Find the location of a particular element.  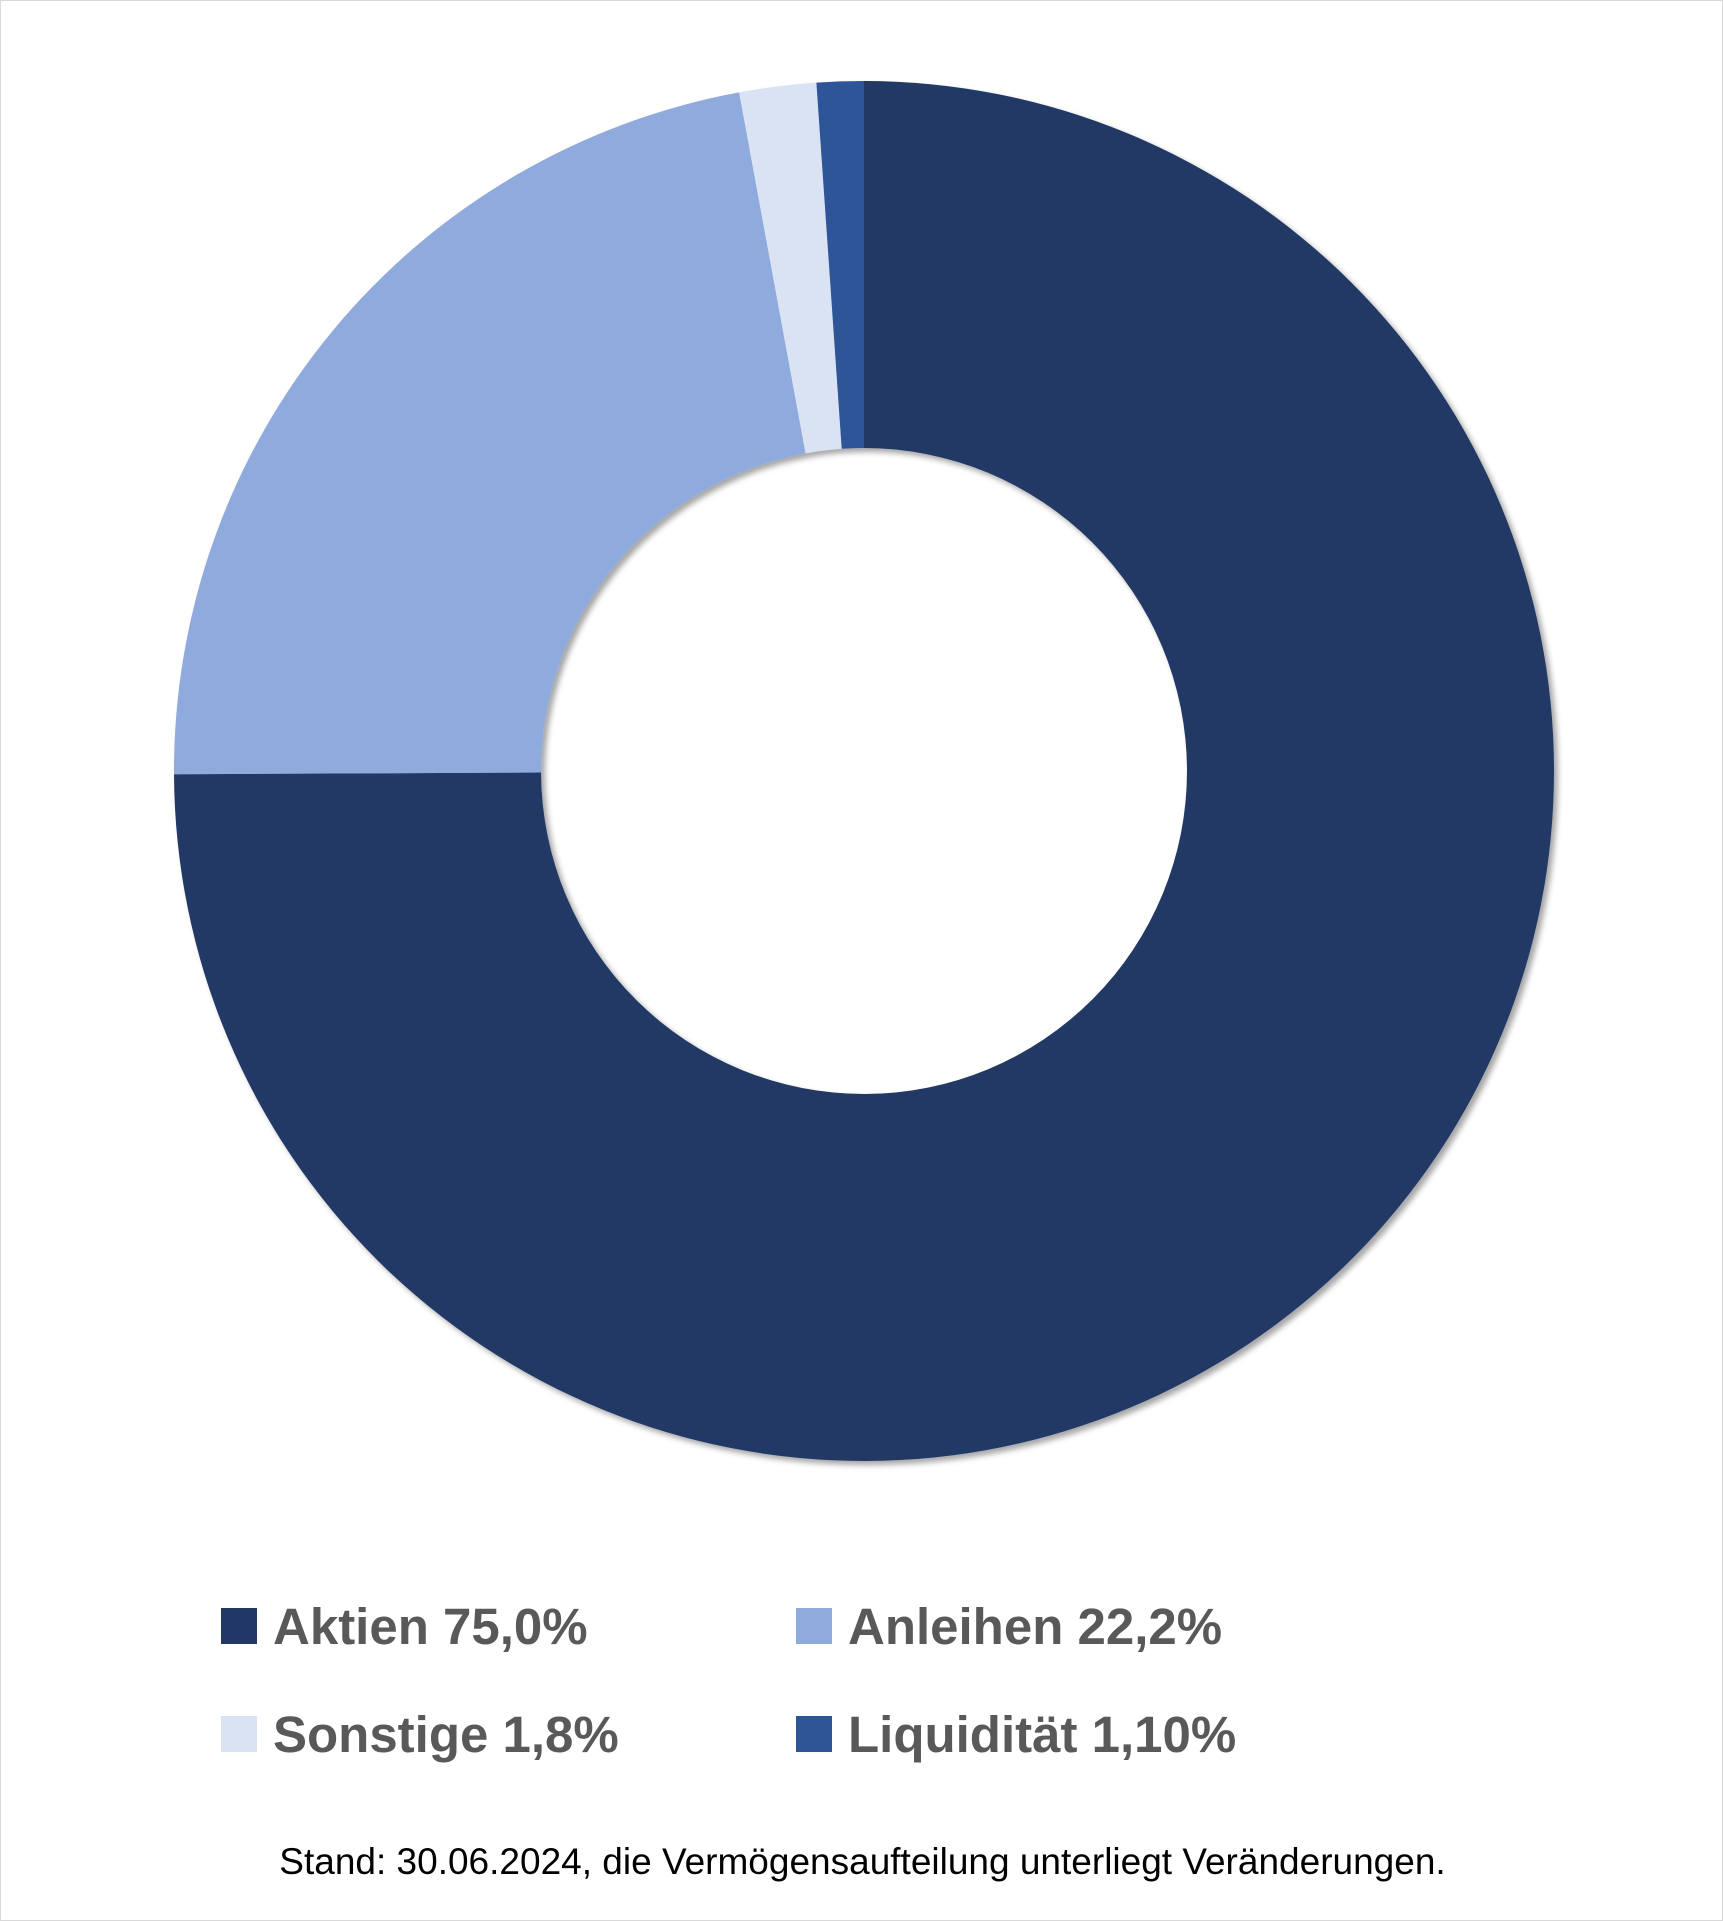

legend-label-sonstige: Sonstige 1,8% is located at coordinates (446, 1734).